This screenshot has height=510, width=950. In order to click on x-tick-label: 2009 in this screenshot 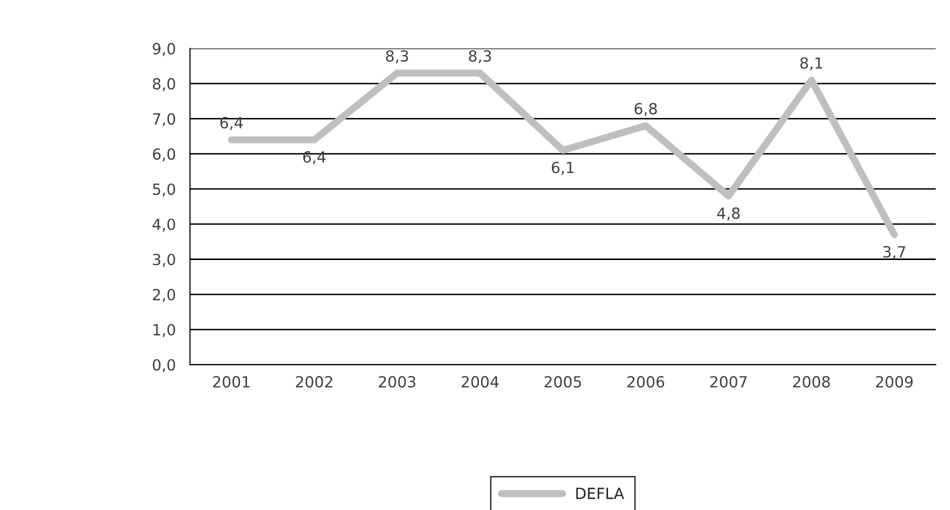, I will do `click(894, 382)`.